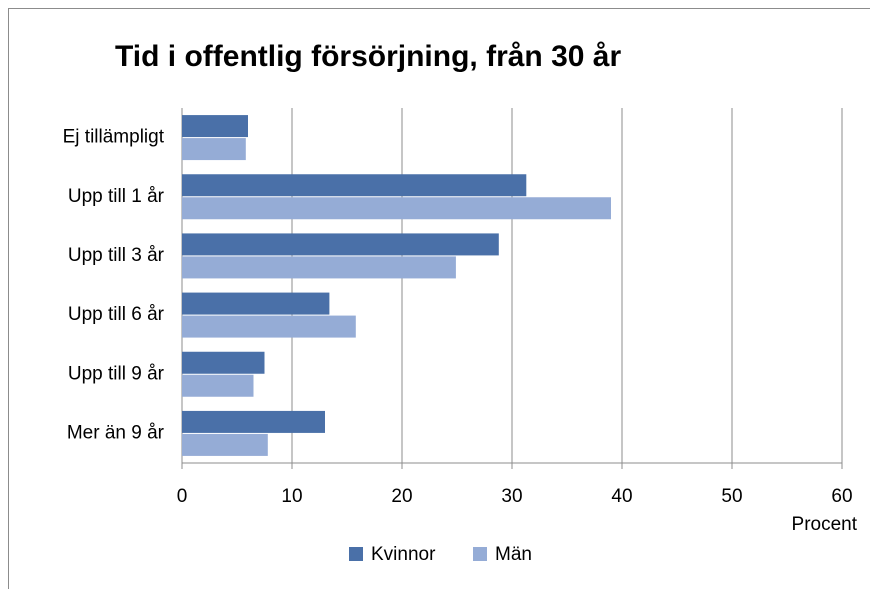 The image size is (870, 589). I want to click on y-tick-label: Mer än 9 år, so click(116, 432).